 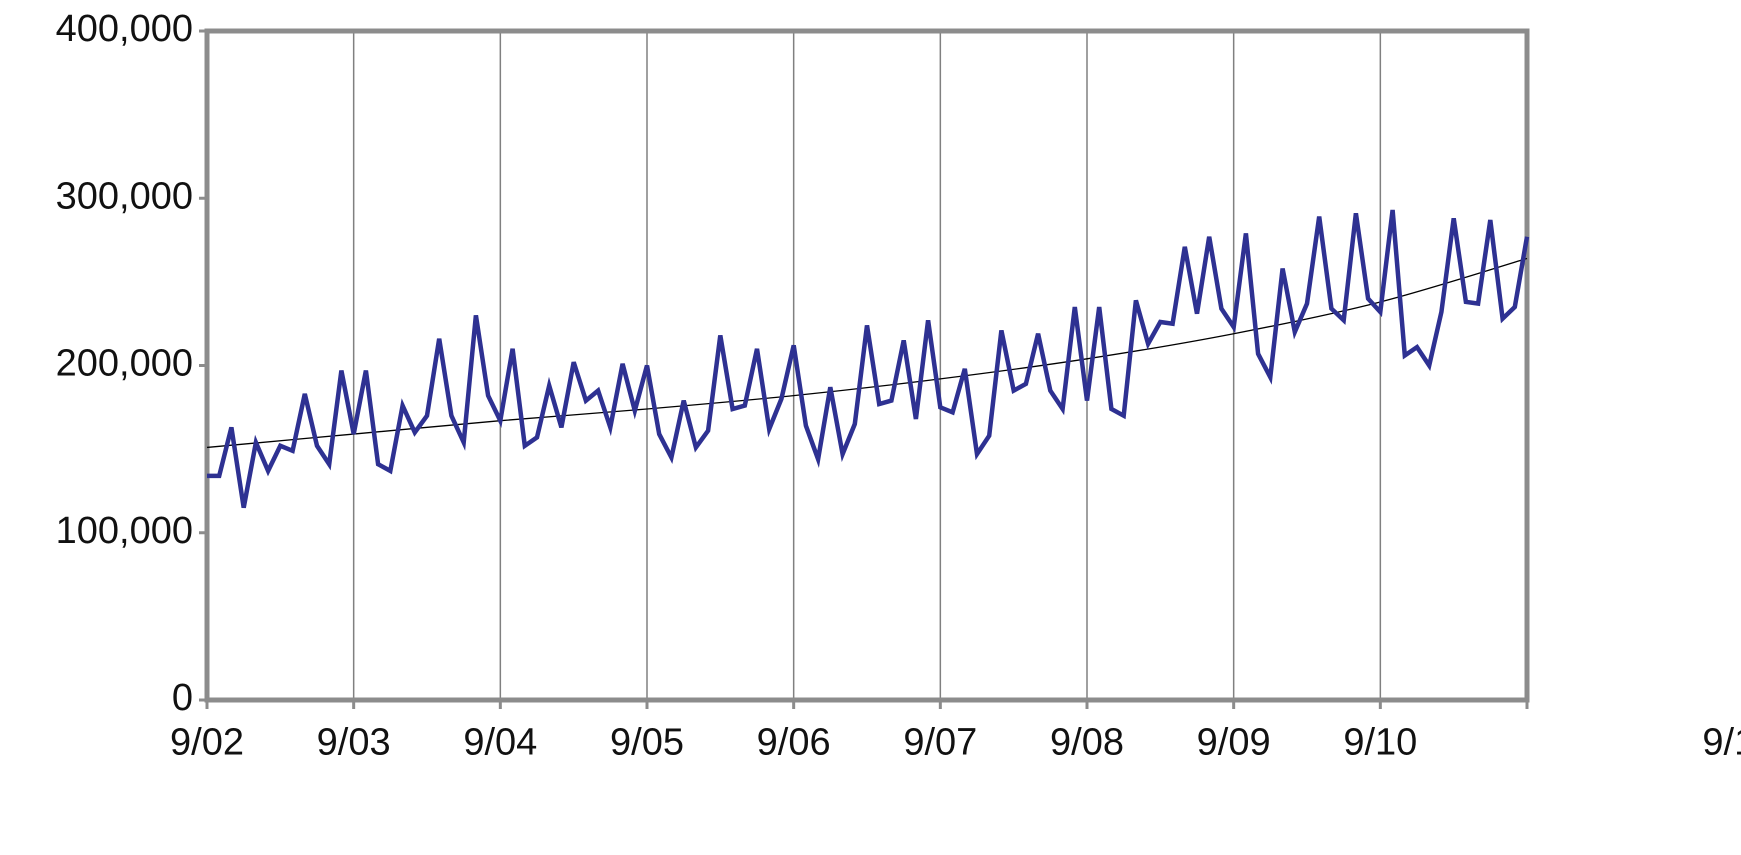 I want to click on x-tick-label-0: 9/02, so click(x=207, y=742).